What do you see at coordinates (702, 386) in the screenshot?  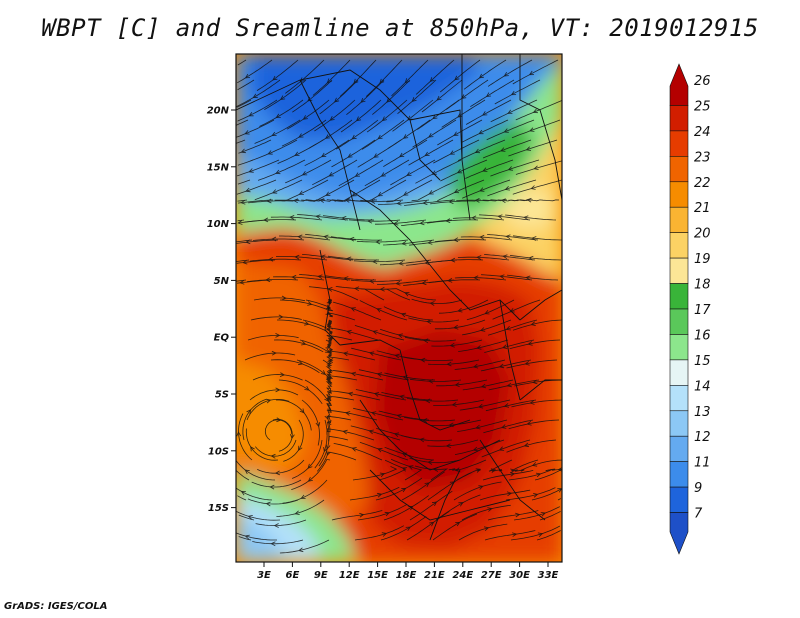 I see `colorbar-label: 14` at bounding box center [702, 386].